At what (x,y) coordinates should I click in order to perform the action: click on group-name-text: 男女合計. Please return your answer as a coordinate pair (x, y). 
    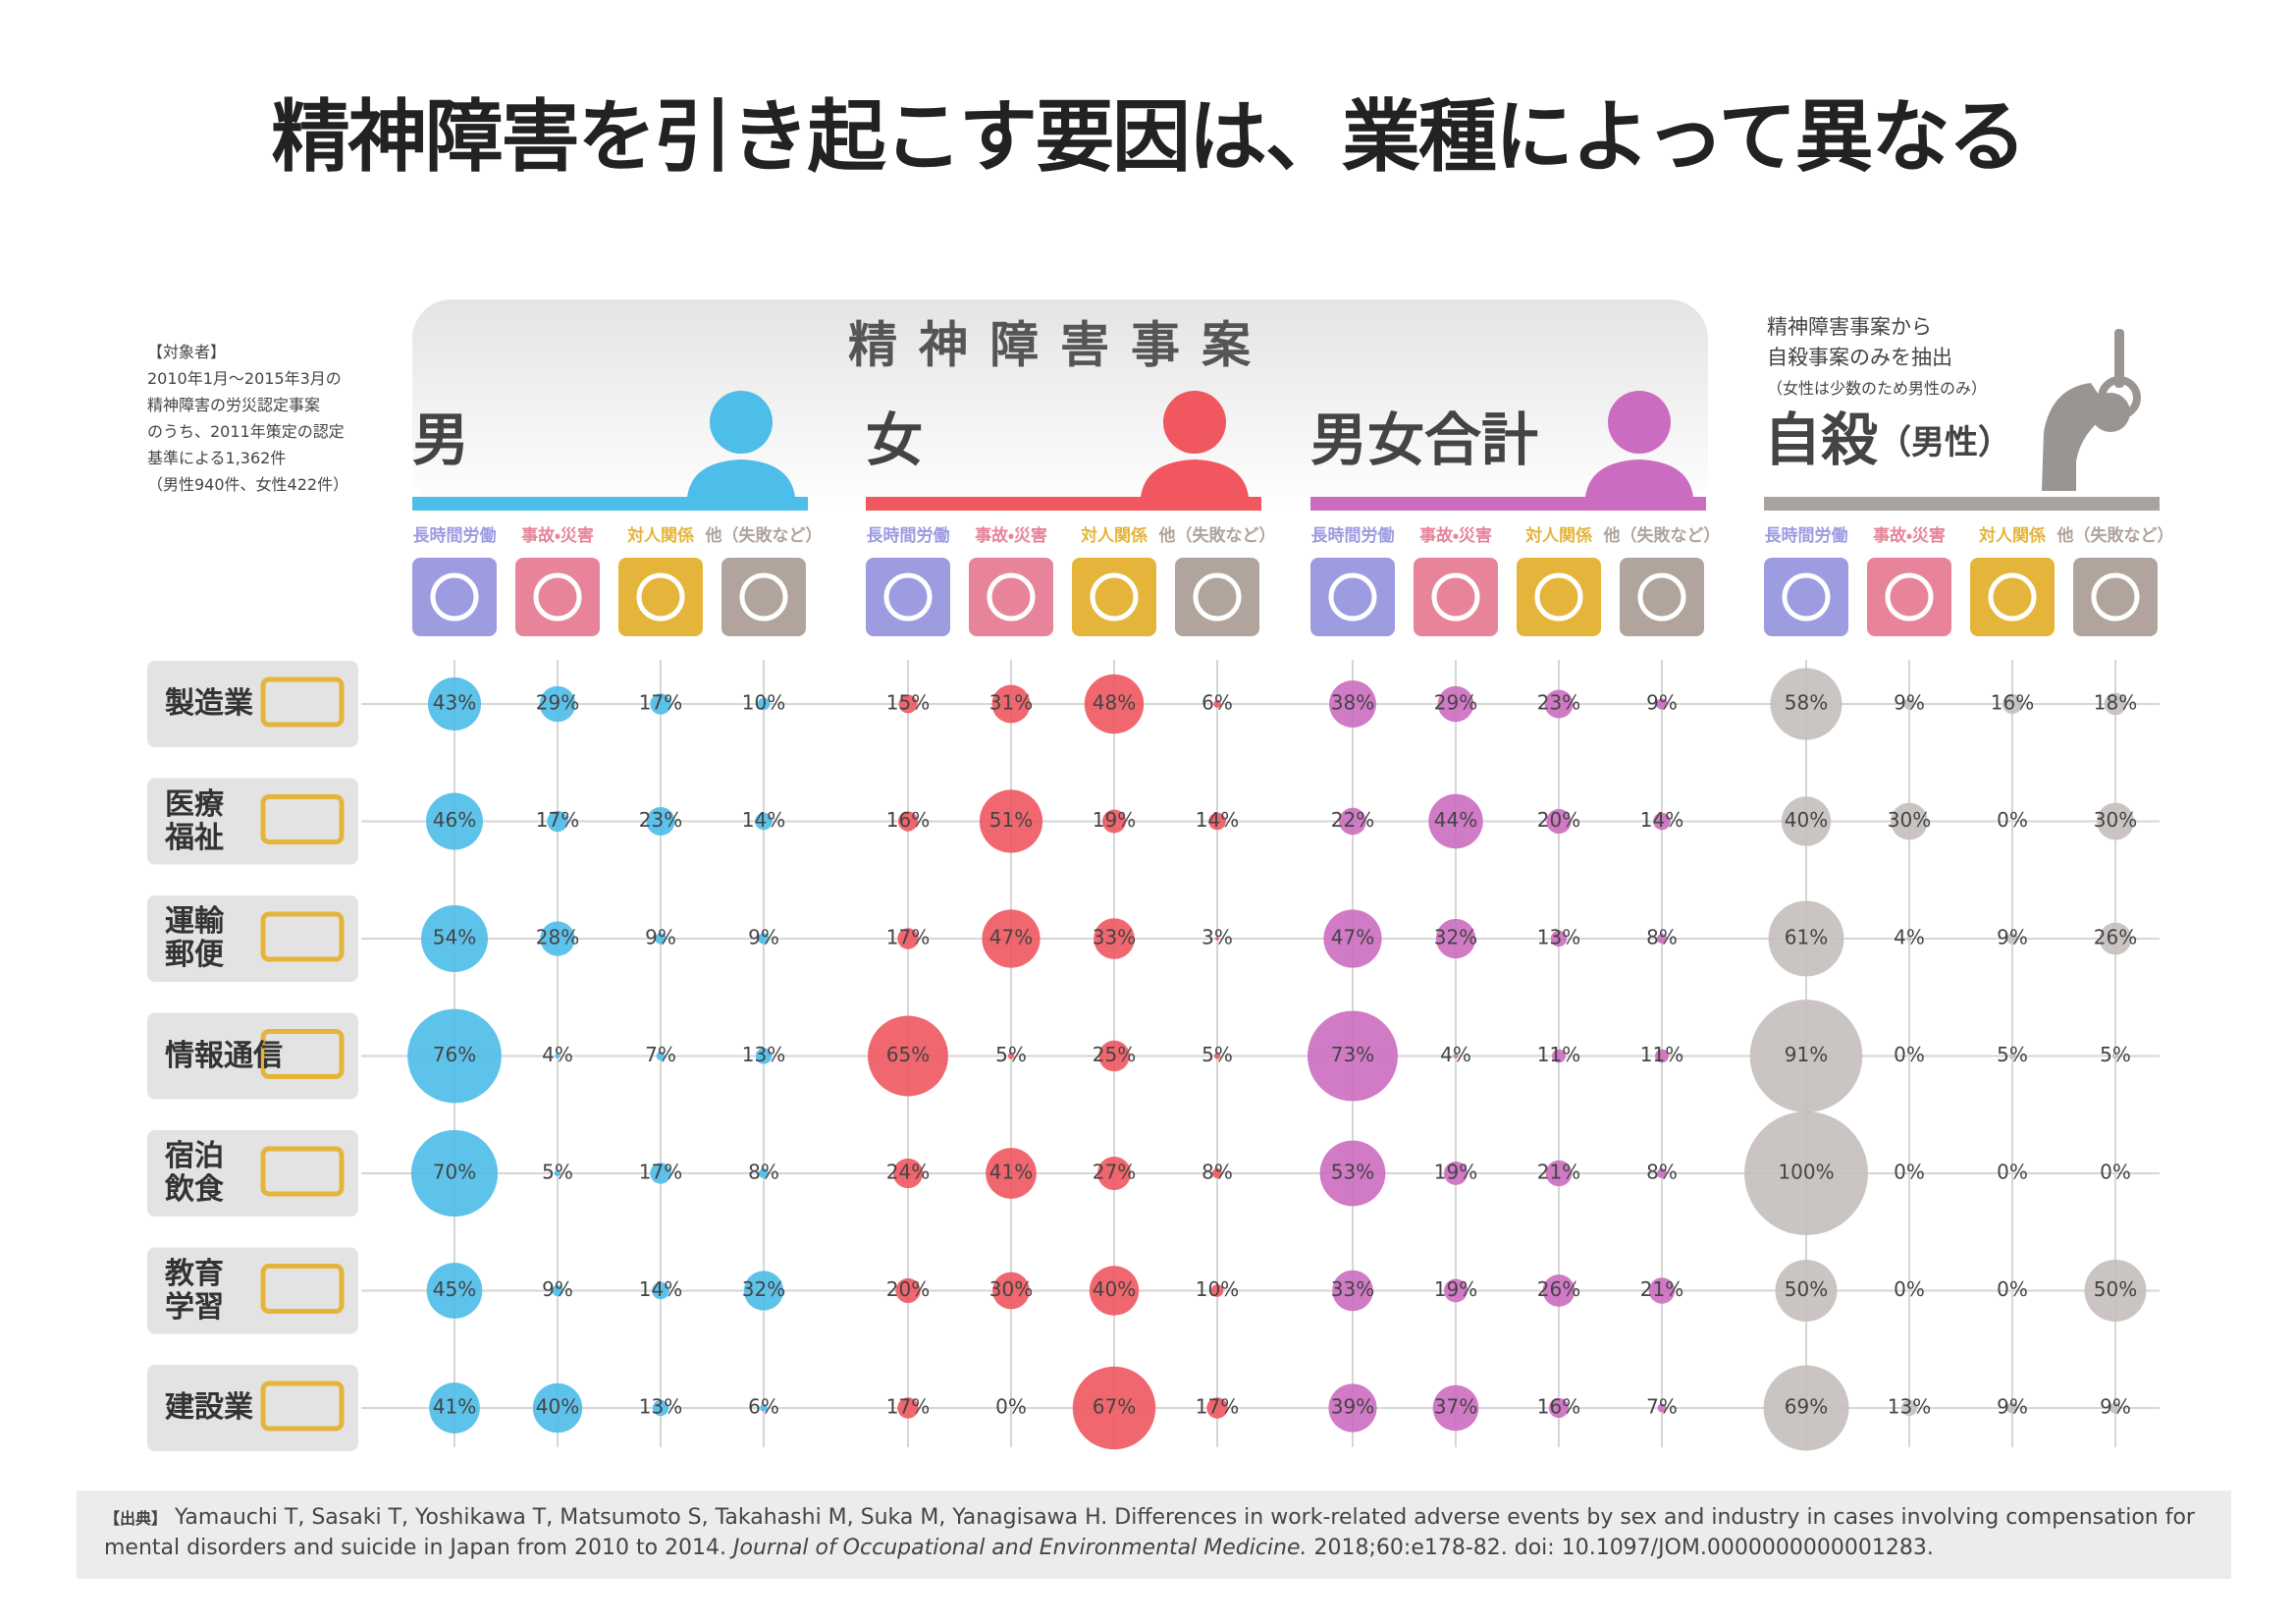
    Looking at the image, I should click on (1424, 439).